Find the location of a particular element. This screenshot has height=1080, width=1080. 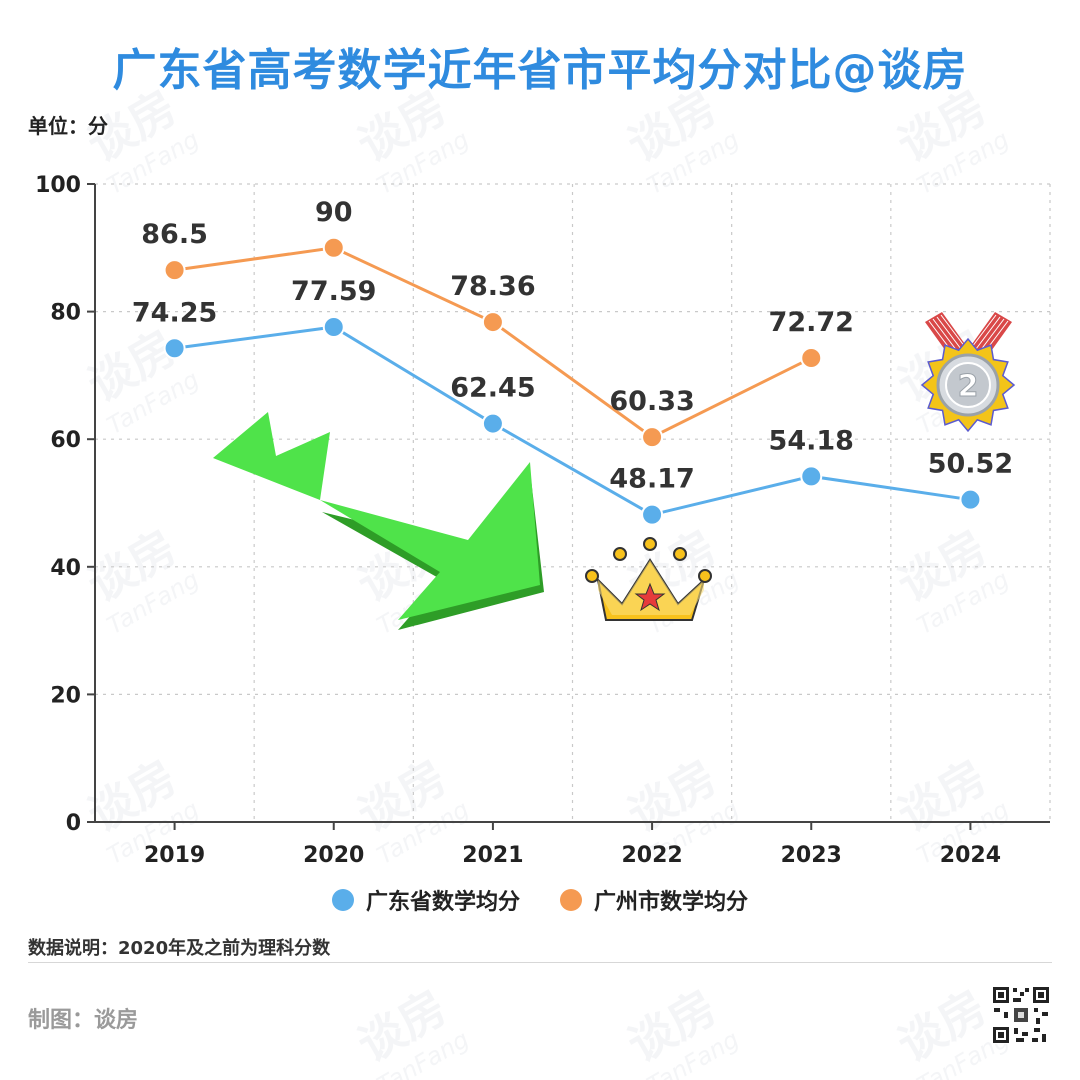

series-1-data-label: 74.25 is located at coordinates (174, 312).